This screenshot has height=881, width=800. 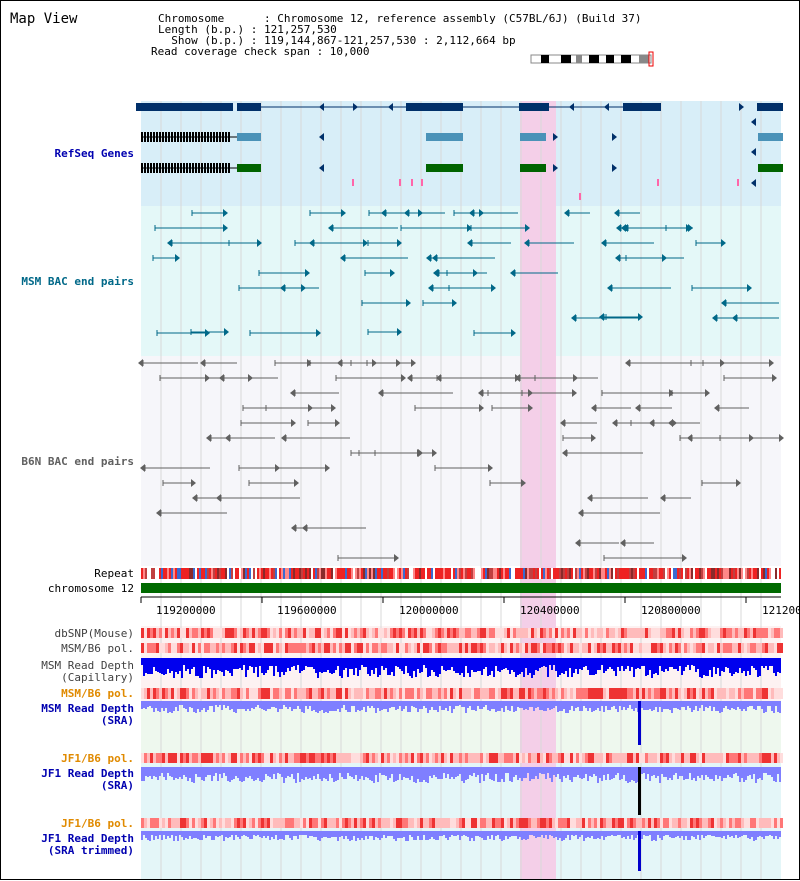 I want to click on track-label-jf1-depth-trim: JF1 Read Depth, so click(x=87, y=838).